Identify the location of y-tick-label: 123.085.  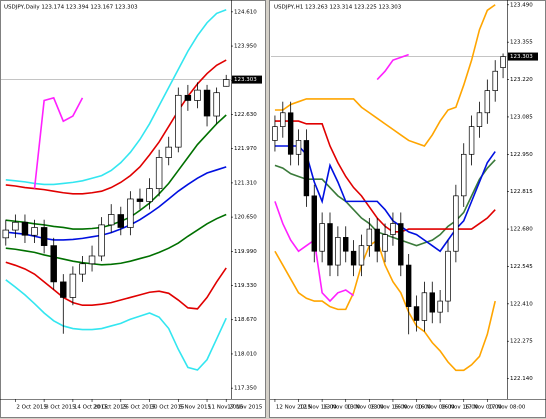
(521, 117).